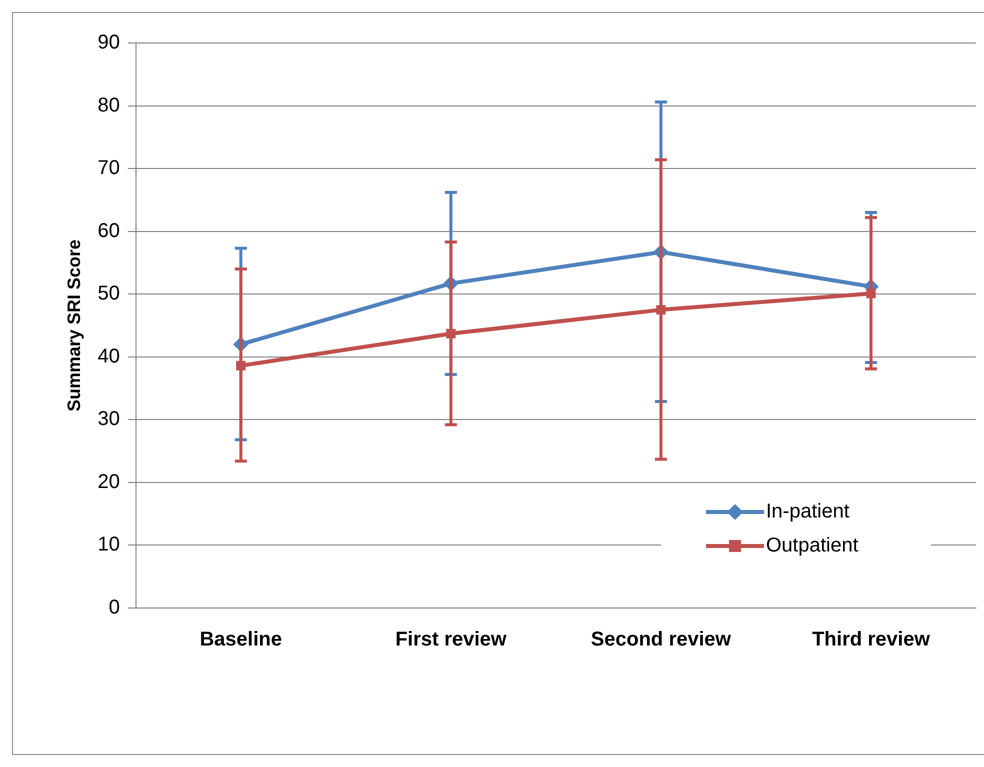 Image resolution: width=984 pixels, height=767 pixels. What do you see at coordinates (109, 293) in the screenshot?
I see `y-tick-label: 50` at bounding box center [109, 293].